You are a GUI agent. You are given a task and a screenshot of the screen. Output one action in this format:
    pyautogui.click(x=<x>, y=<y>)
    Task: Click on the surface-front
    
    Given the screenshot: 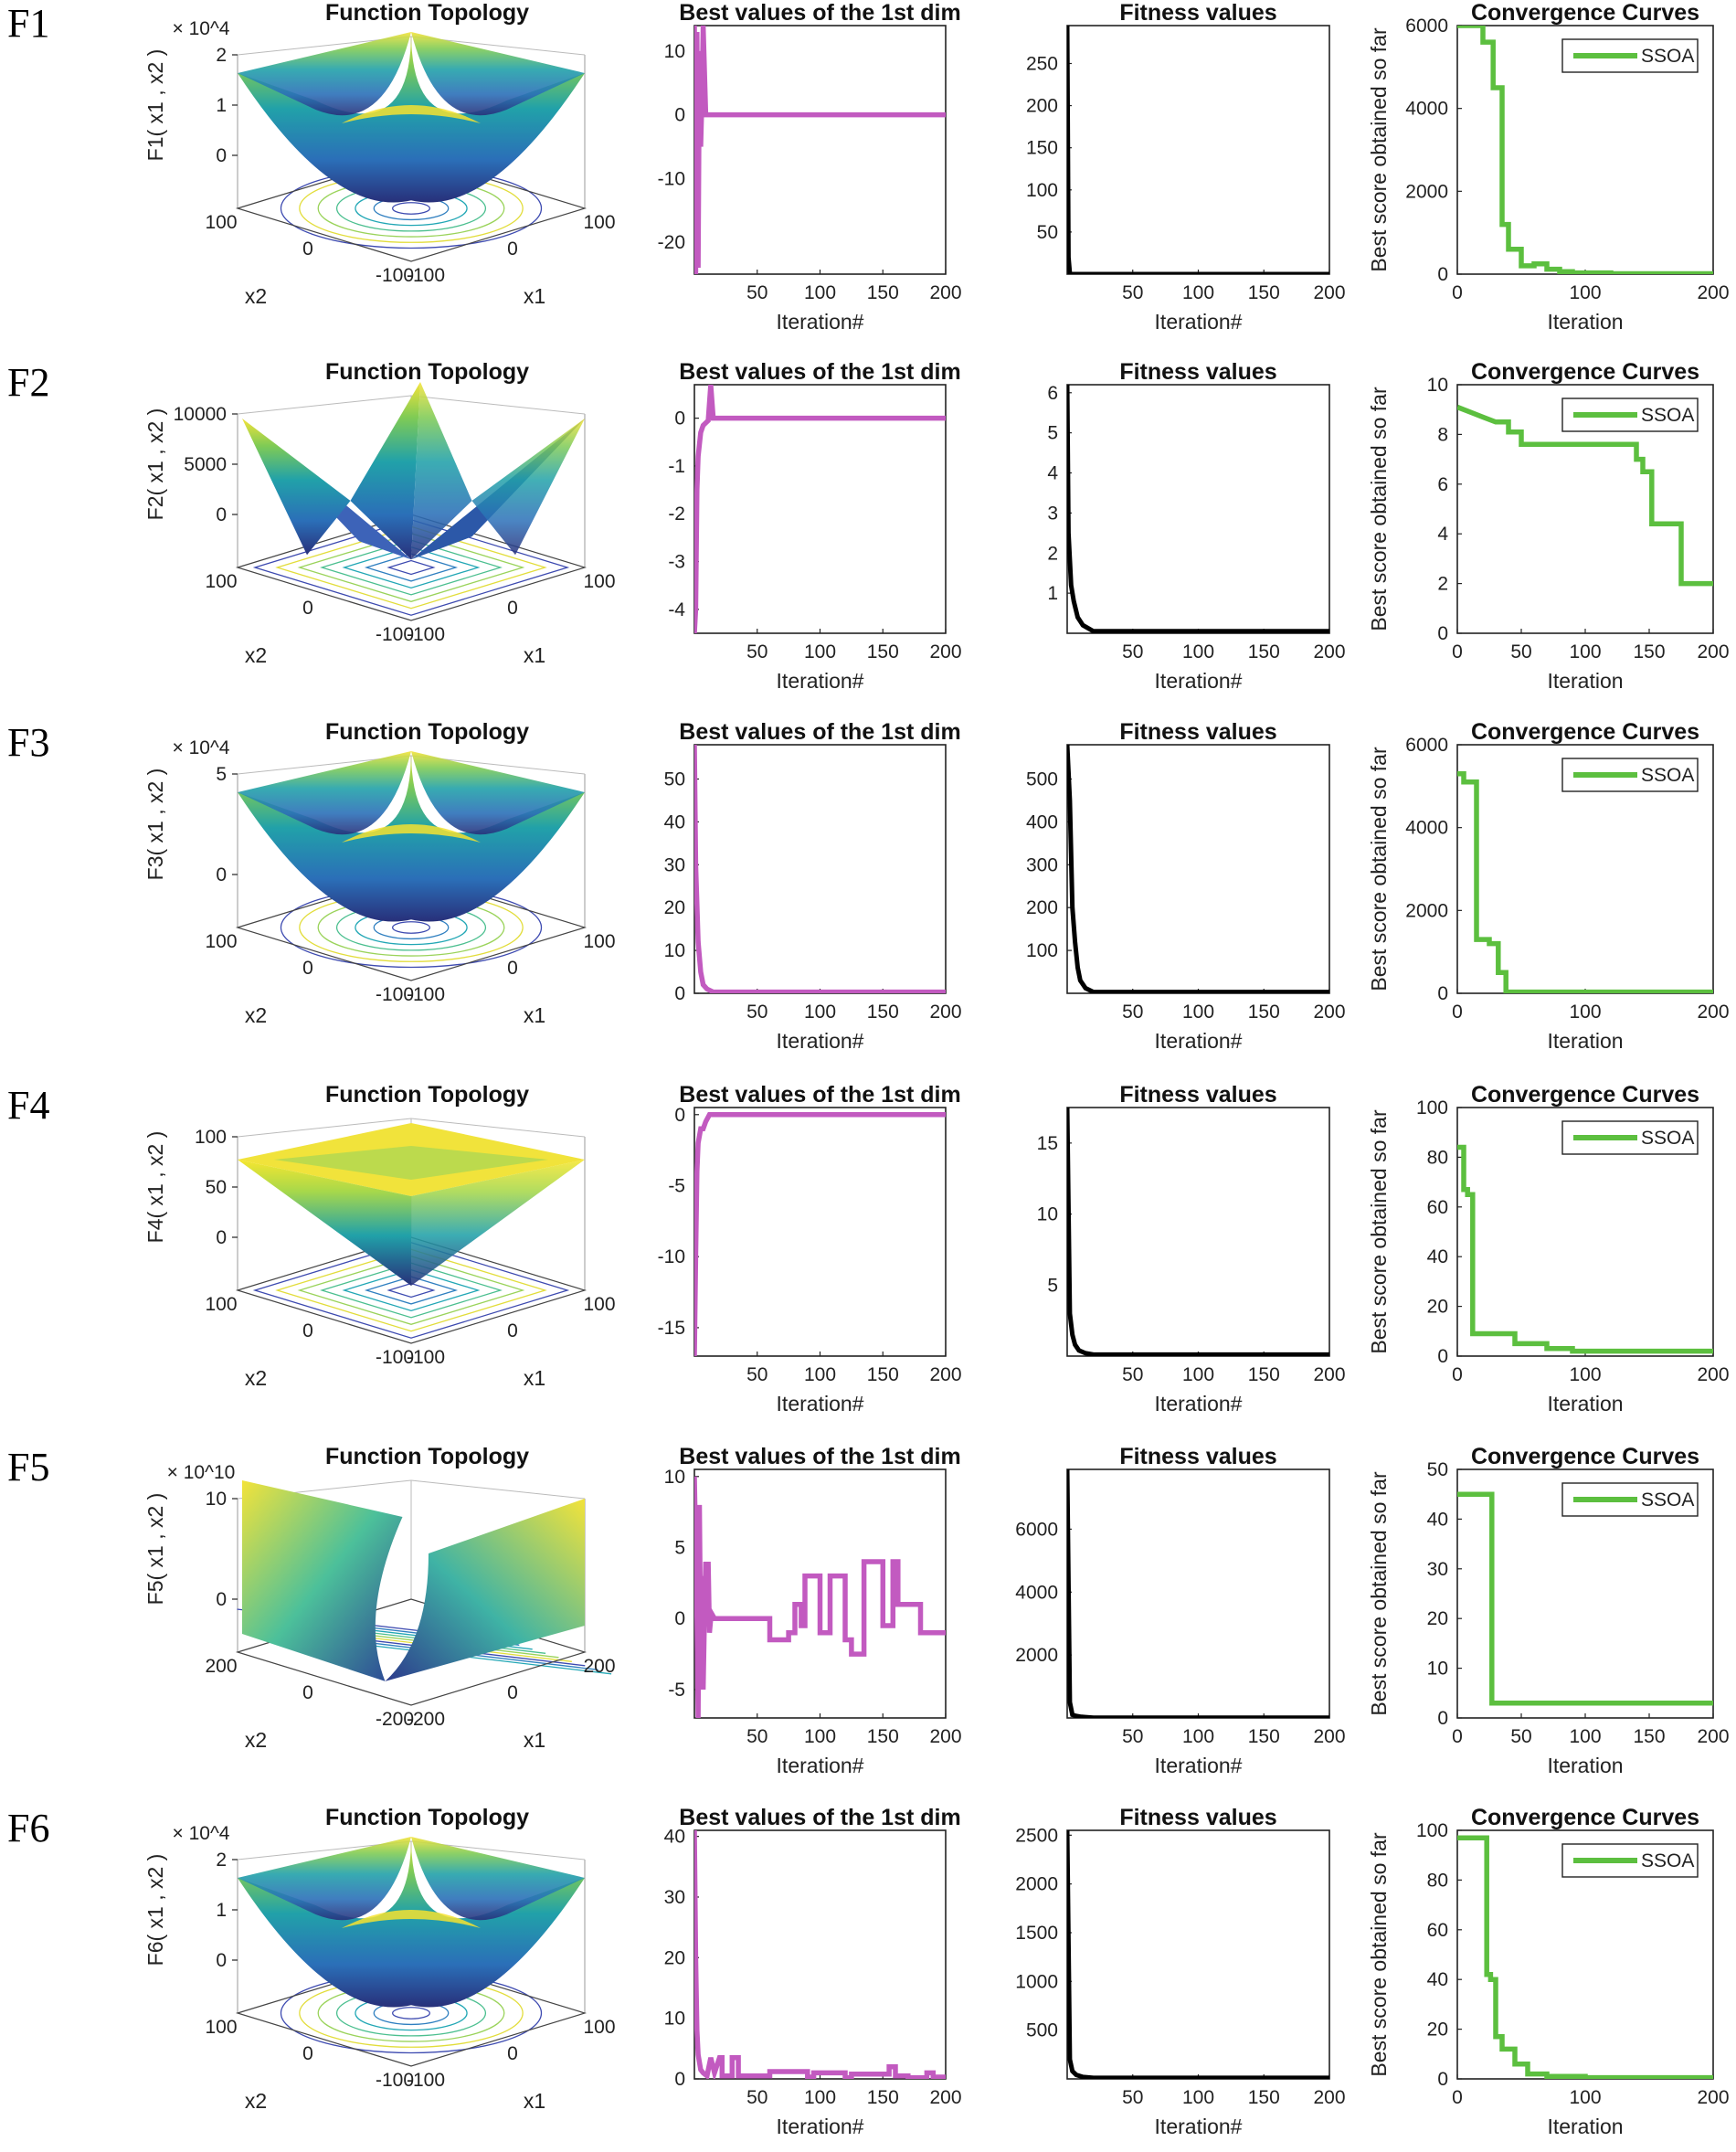 What is the action you would take?
    pyautogui.click(x=411, y=836)
    